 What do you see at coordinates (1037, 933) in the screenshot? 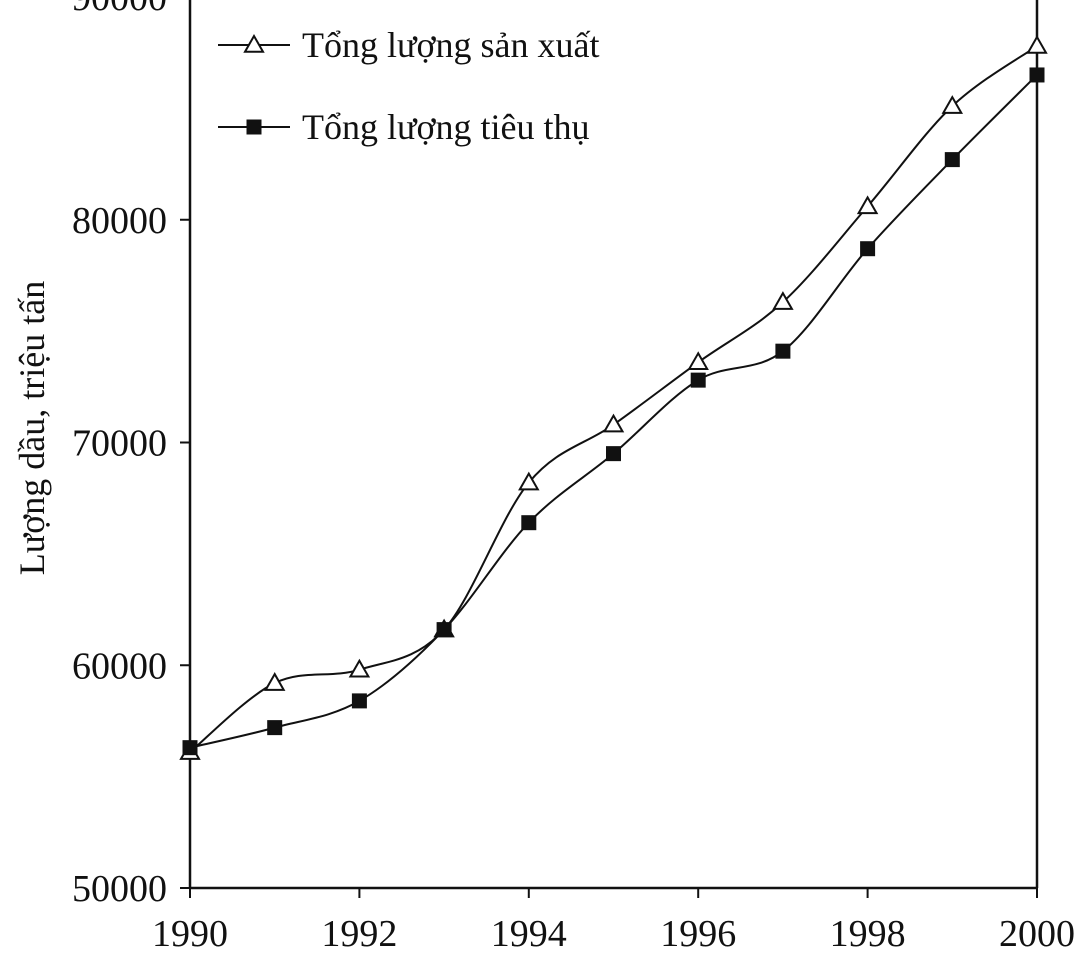
I see `x-tick-label: 2000` at bounding box center [1037, 933].